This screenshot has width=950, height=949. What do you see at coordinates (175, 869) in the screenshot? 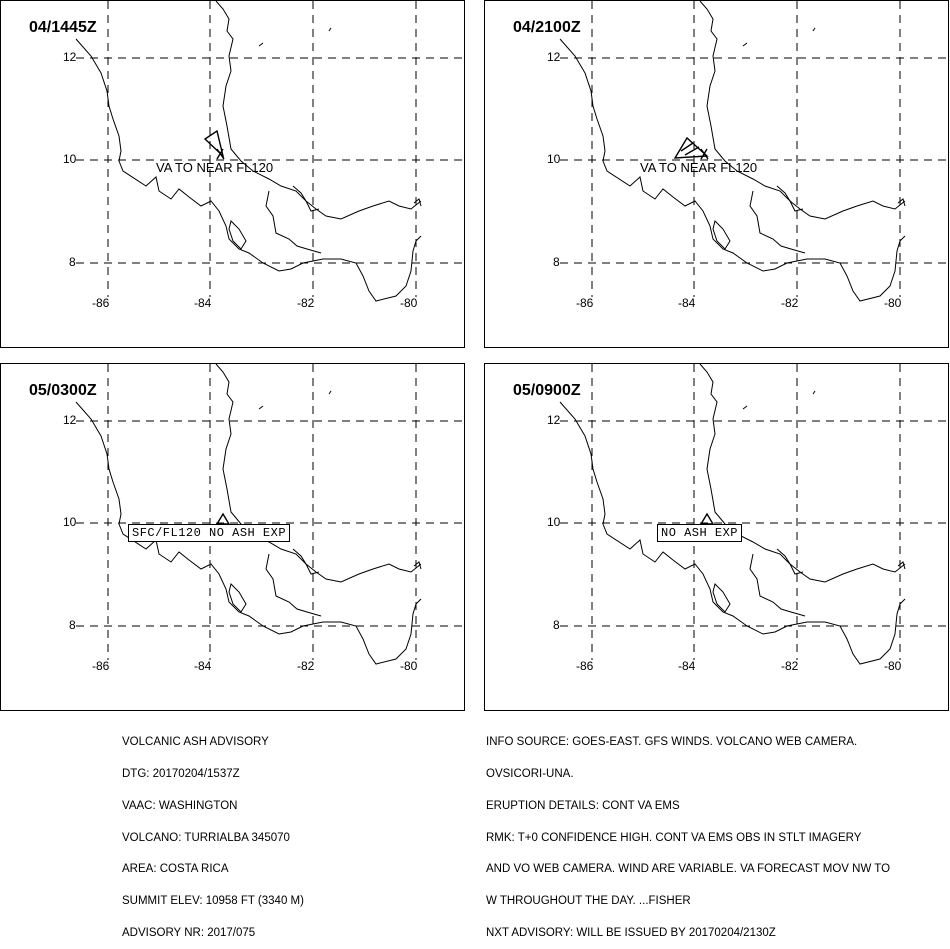
I see `advisory-line: AREA: COSTA RICA` at bounding box center [175, 869].